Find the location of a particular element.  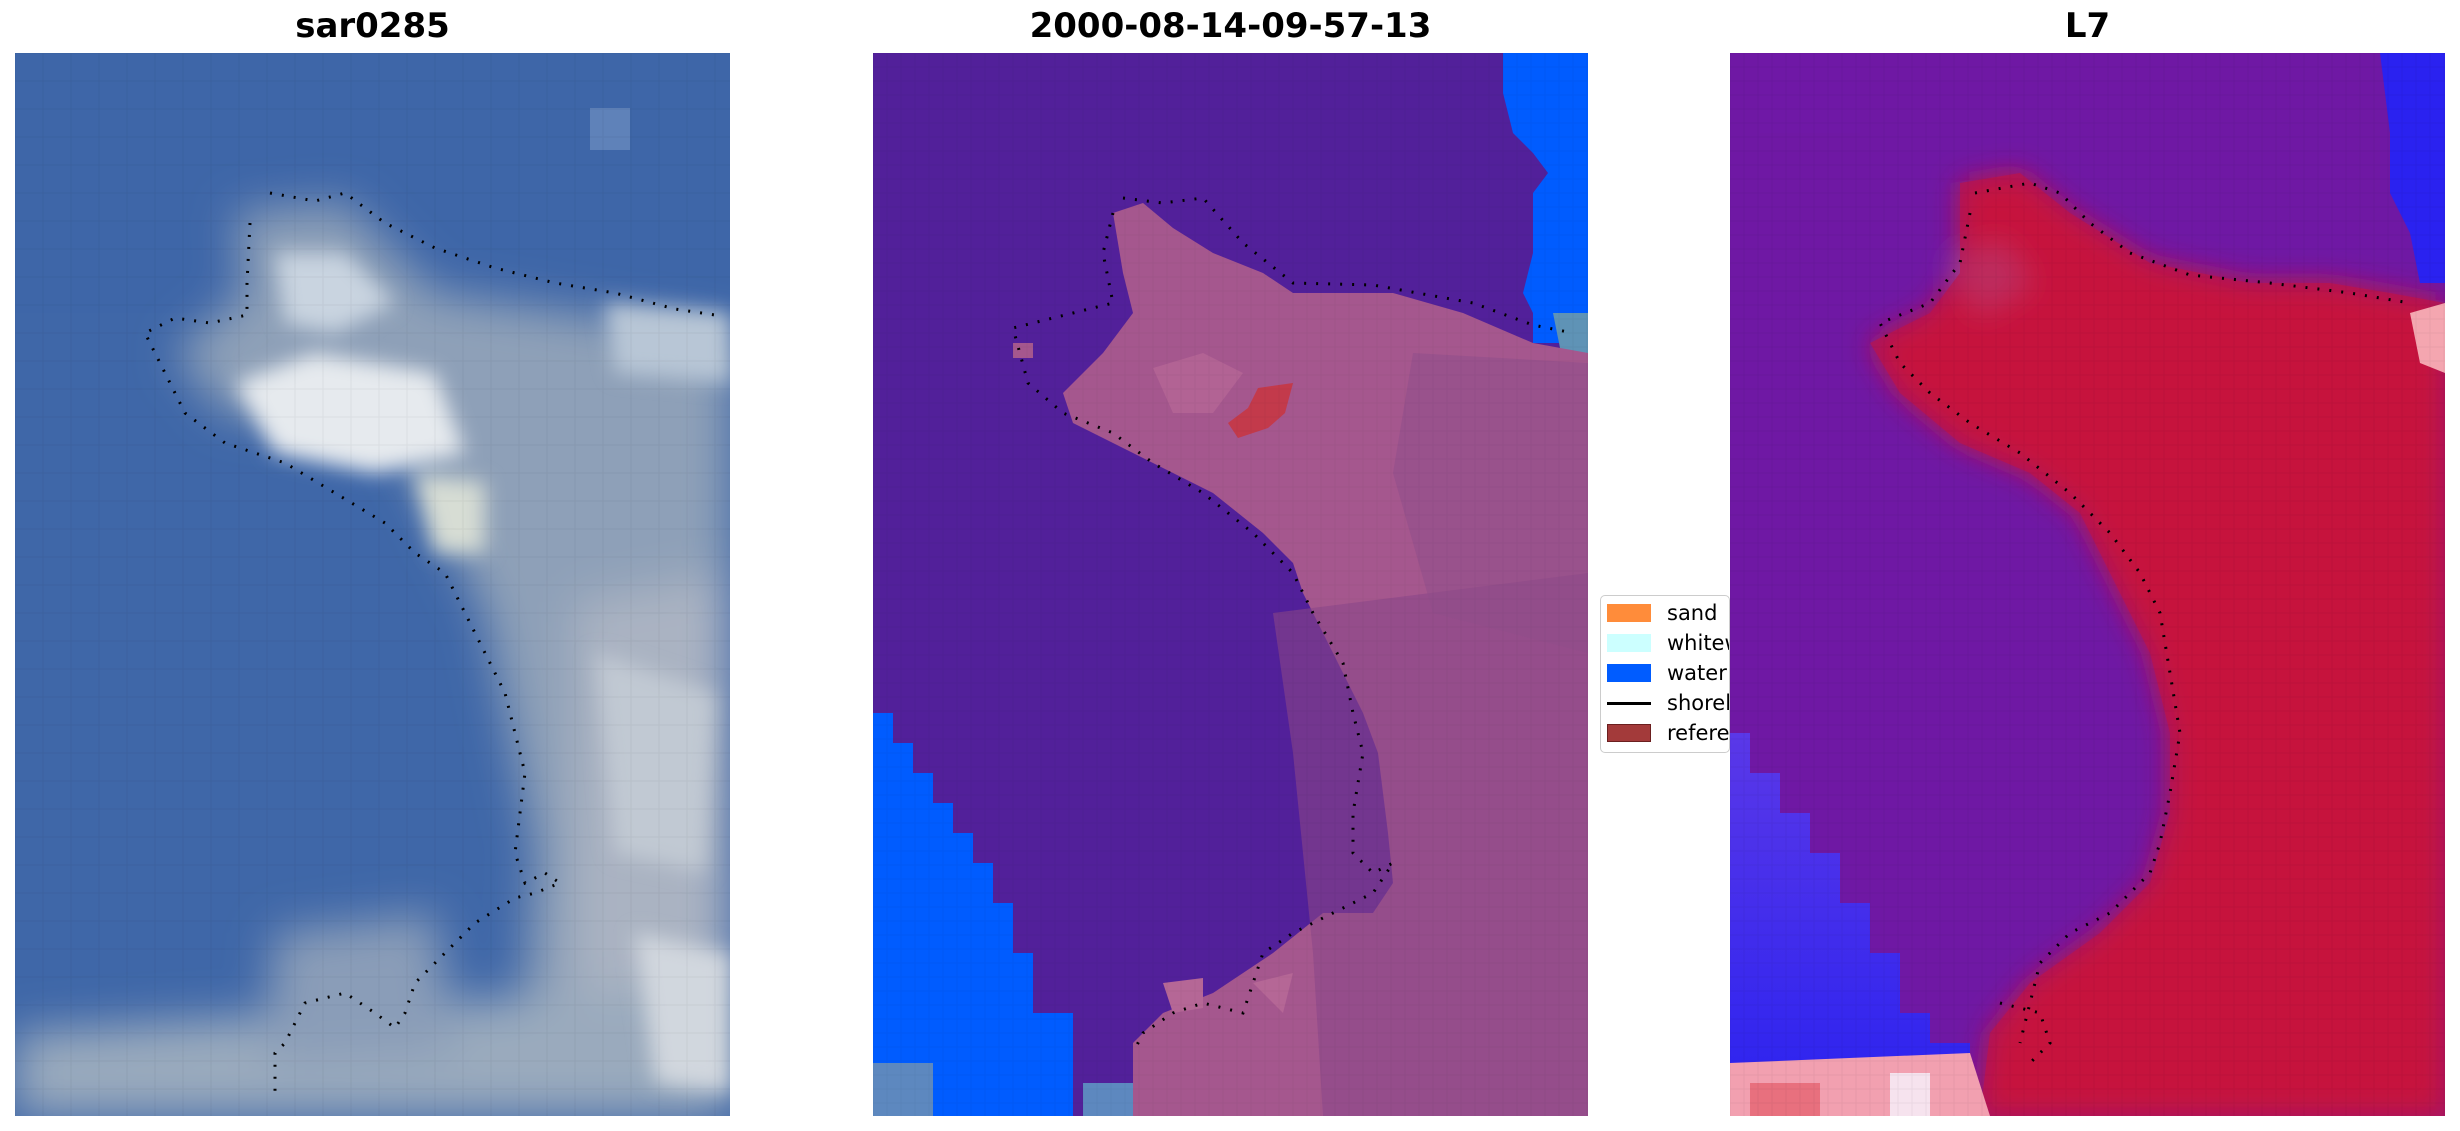

legend-swatch-whitewater is located at coordinates (1629, 643).